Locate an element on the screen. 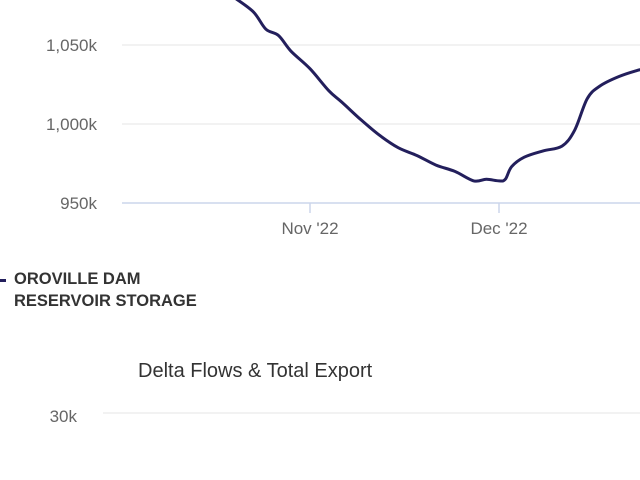 Image resolution: width=640 pixels, height=480 pixels. y-tick-label: 1,000k is located at coordinates (72, 124).